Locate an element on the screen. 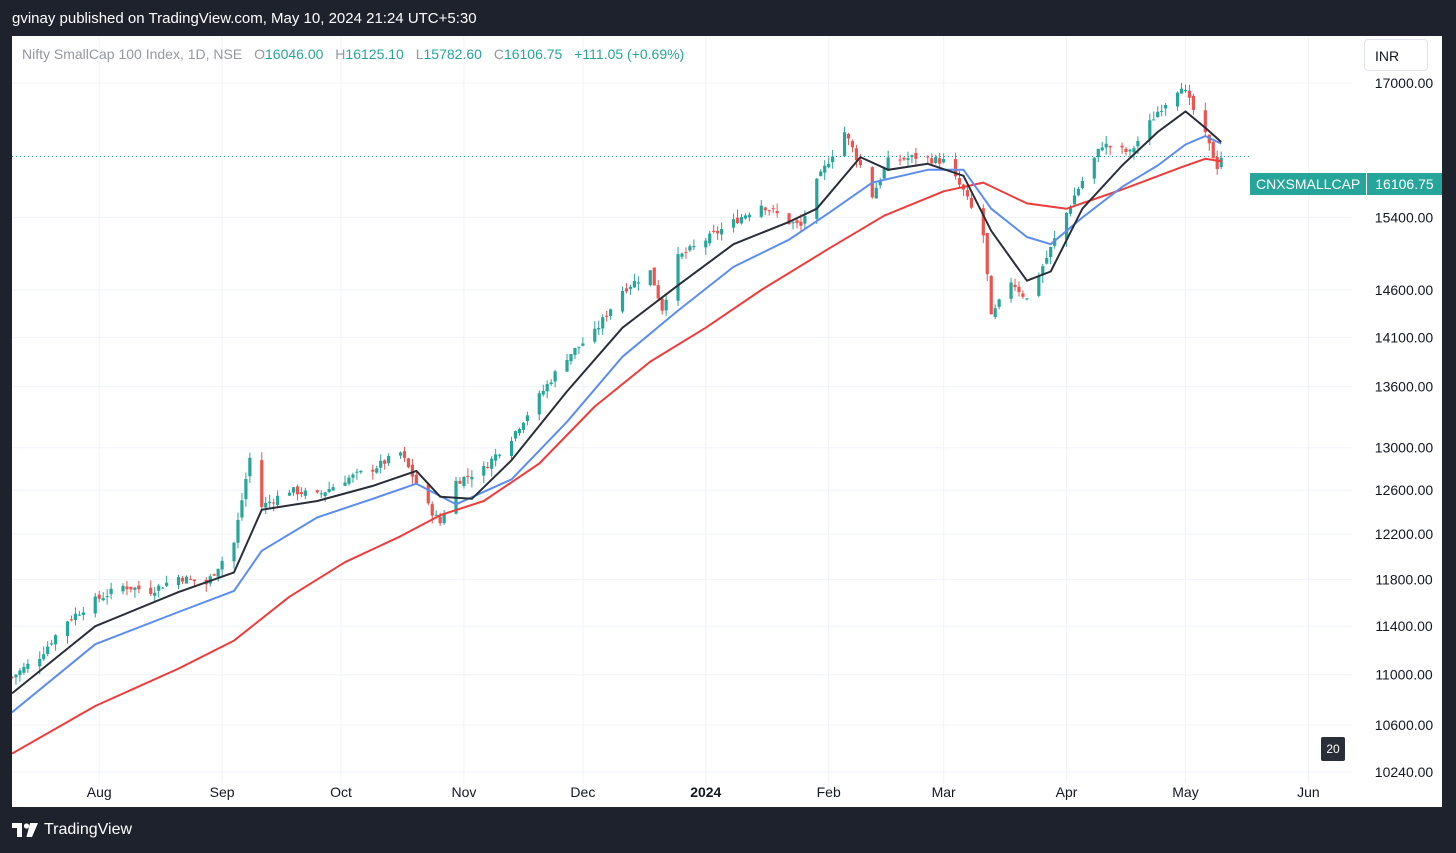 This screenshot has width=1456, height=853. last-price-tag: CNXSMALLCAP 16106.75 is located at coordinates (1346, 184).